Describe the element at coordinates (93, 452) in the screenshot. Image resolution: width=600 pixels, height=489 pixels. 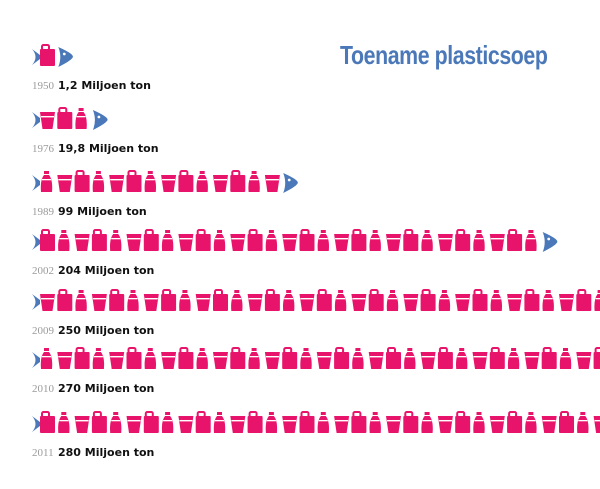
I see `row-label: 2011 280 Miljoen ton` at that location.